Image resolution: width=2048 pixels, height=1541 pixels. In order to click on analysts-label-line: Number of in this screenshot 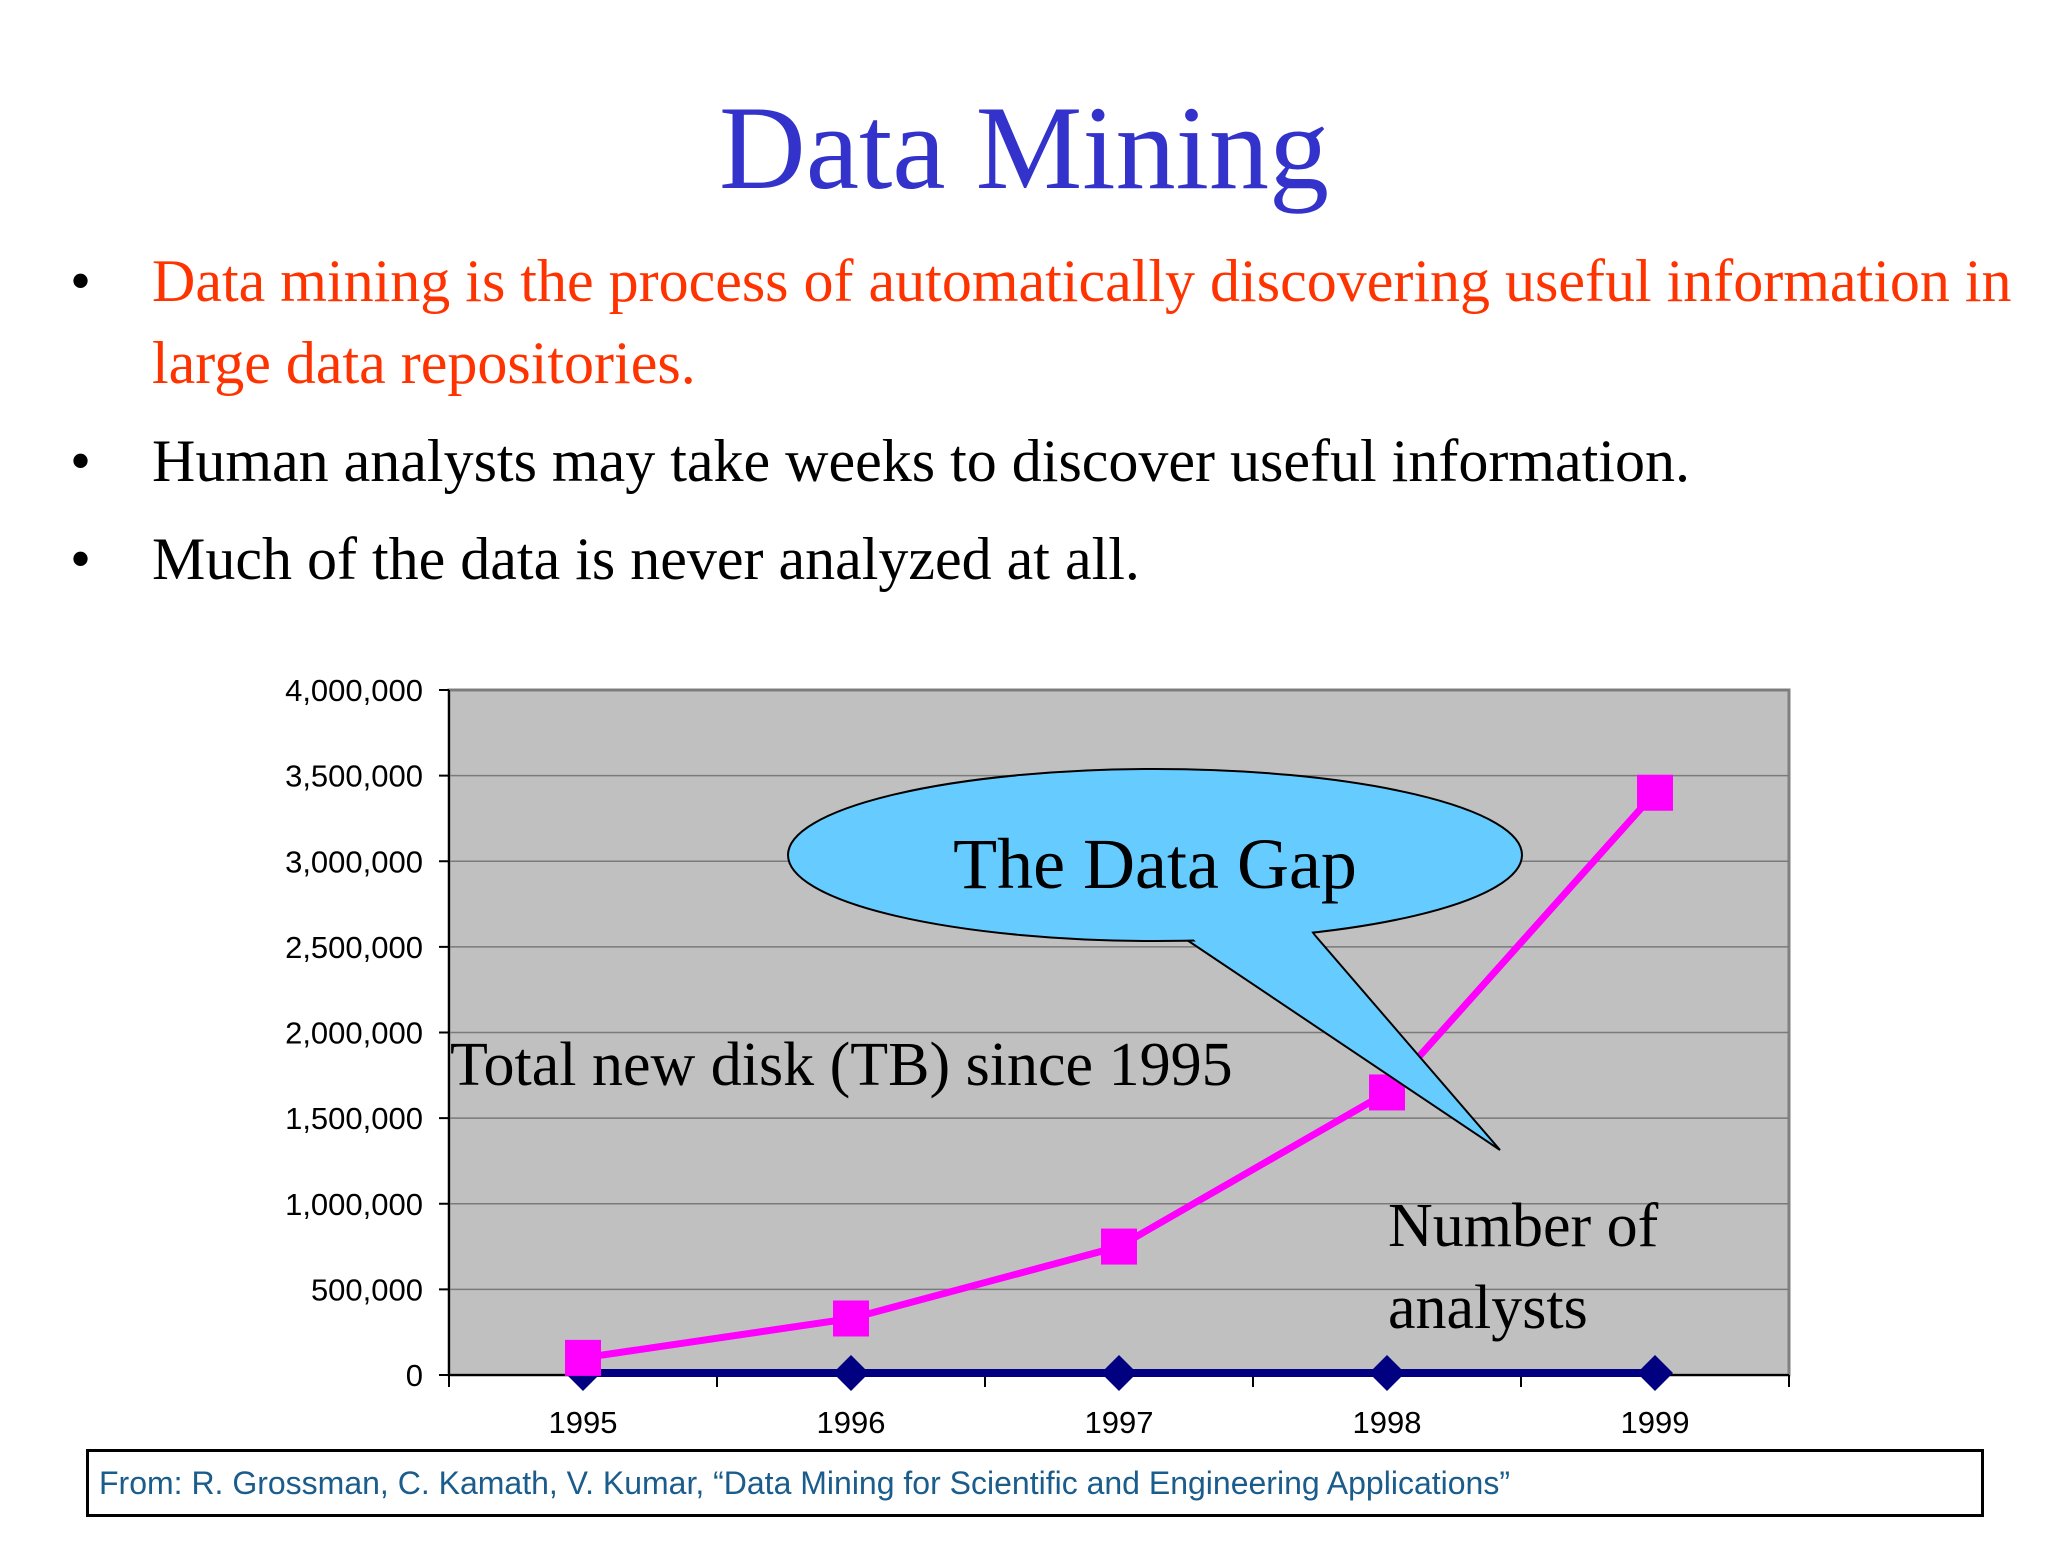, I will do `click(1523, 1226)`.